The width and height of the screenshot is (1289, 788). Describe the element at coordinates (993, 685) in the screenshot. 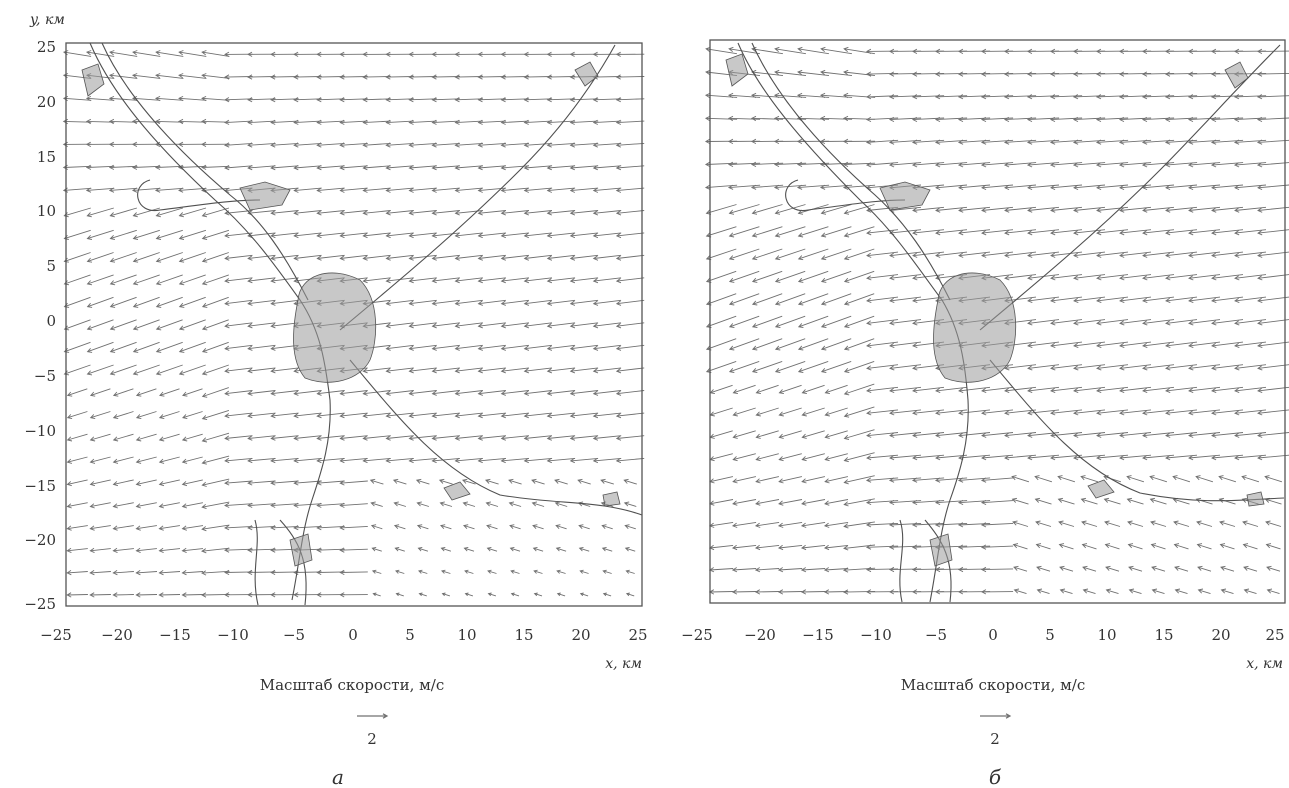

I see `scale-caption: Масштаб скорости, м/с` at that location.